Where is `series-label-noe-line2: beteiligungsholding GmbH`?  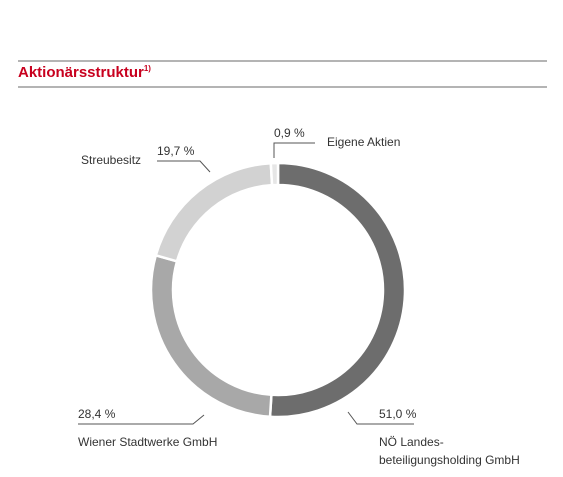 series-label-noe-line2: beteiligungsholding GmbH is located at coordinates (449, 460).